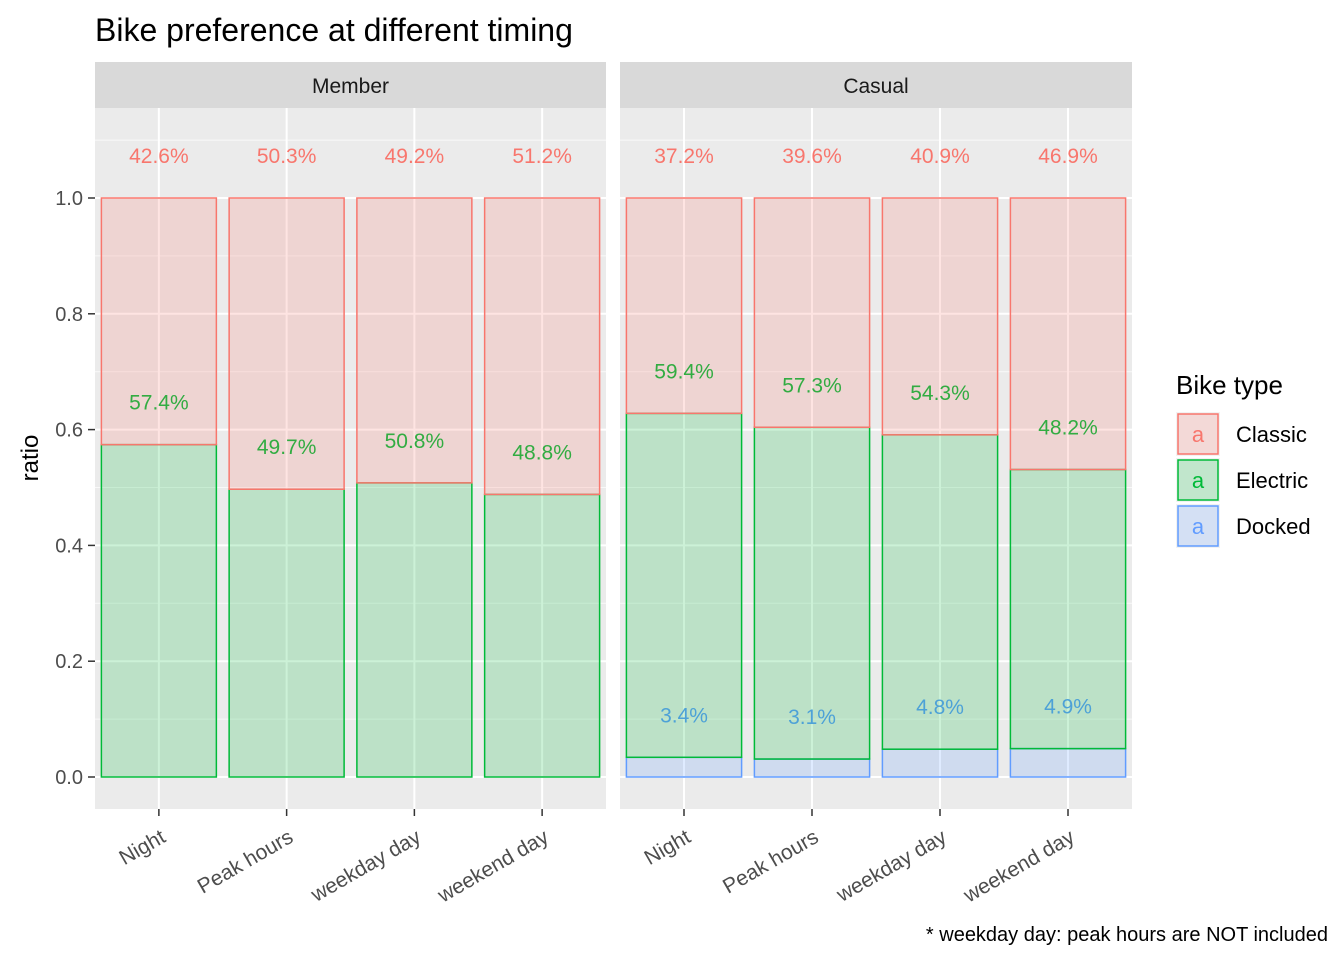 The height and width of the screenshot is (960, 1344). Describe the element at coordinates (940, 156) in the screenshot. I see `data-label-classic: 40.9%` at that location.